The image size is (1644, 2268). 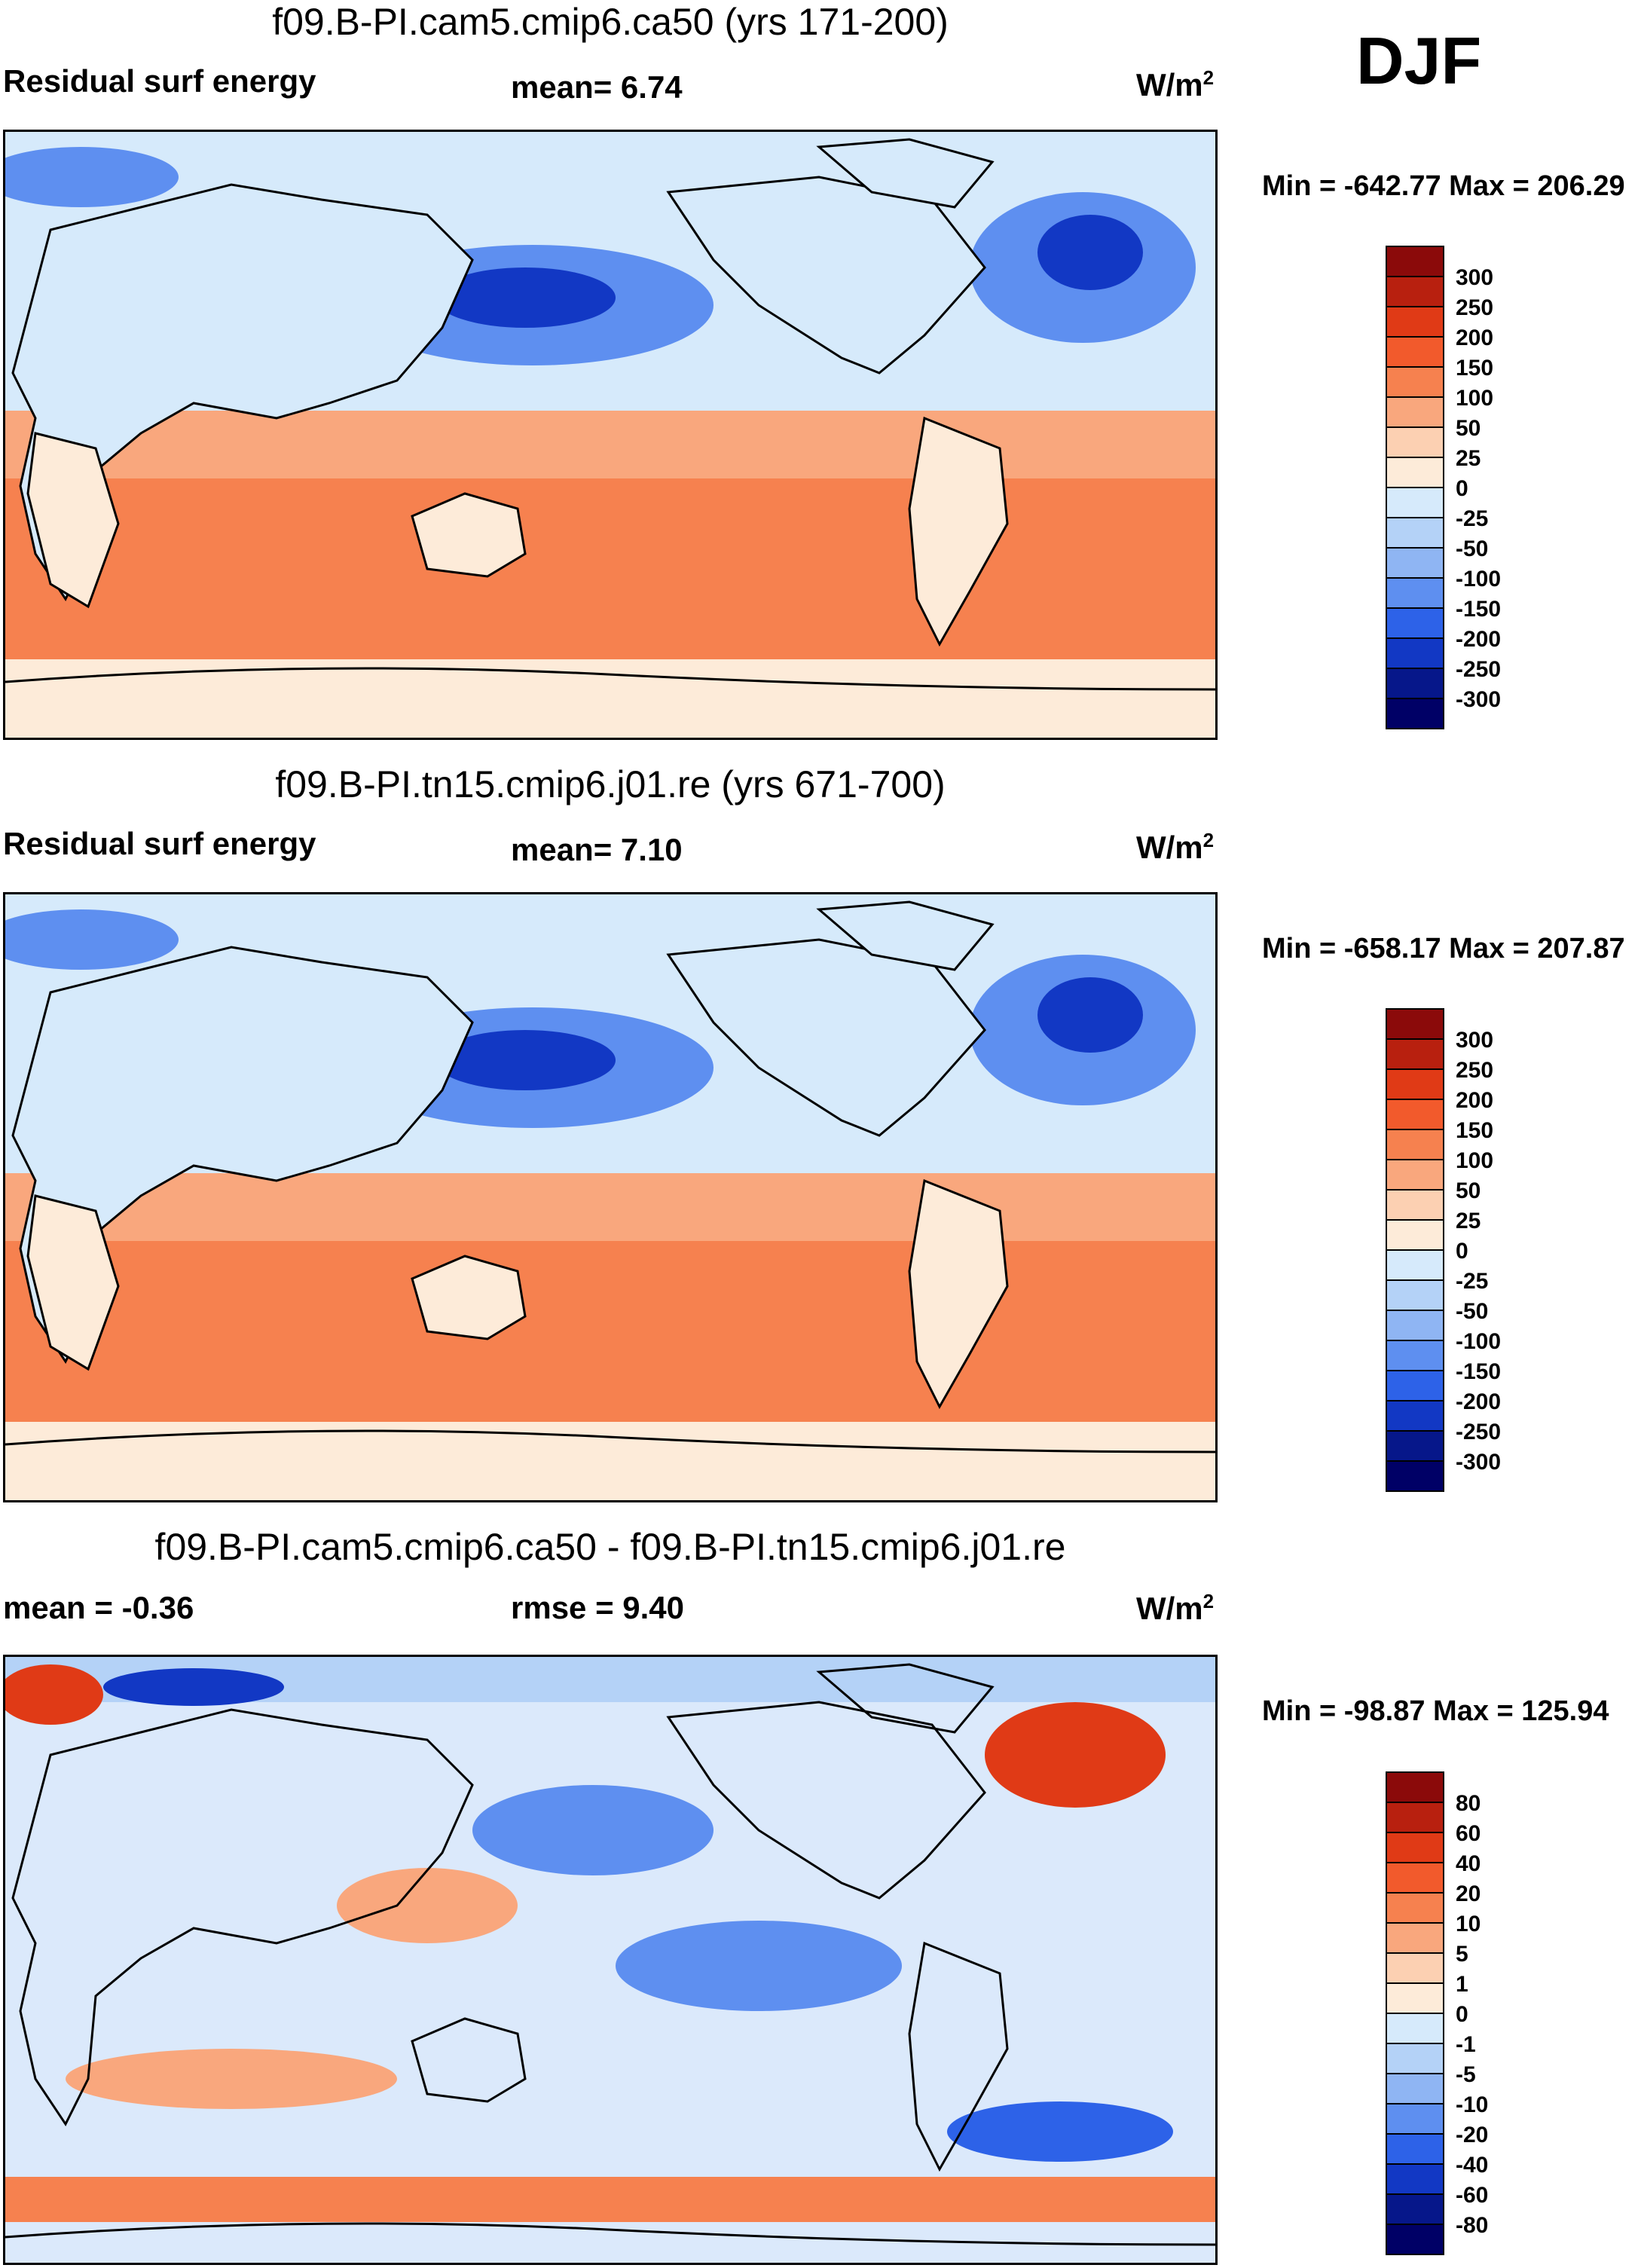 What do you see at coordinates (1468, 1833) in the screenshot?
I see `colorbar-tick-label: 60` at bounding box center [1468, 1833].